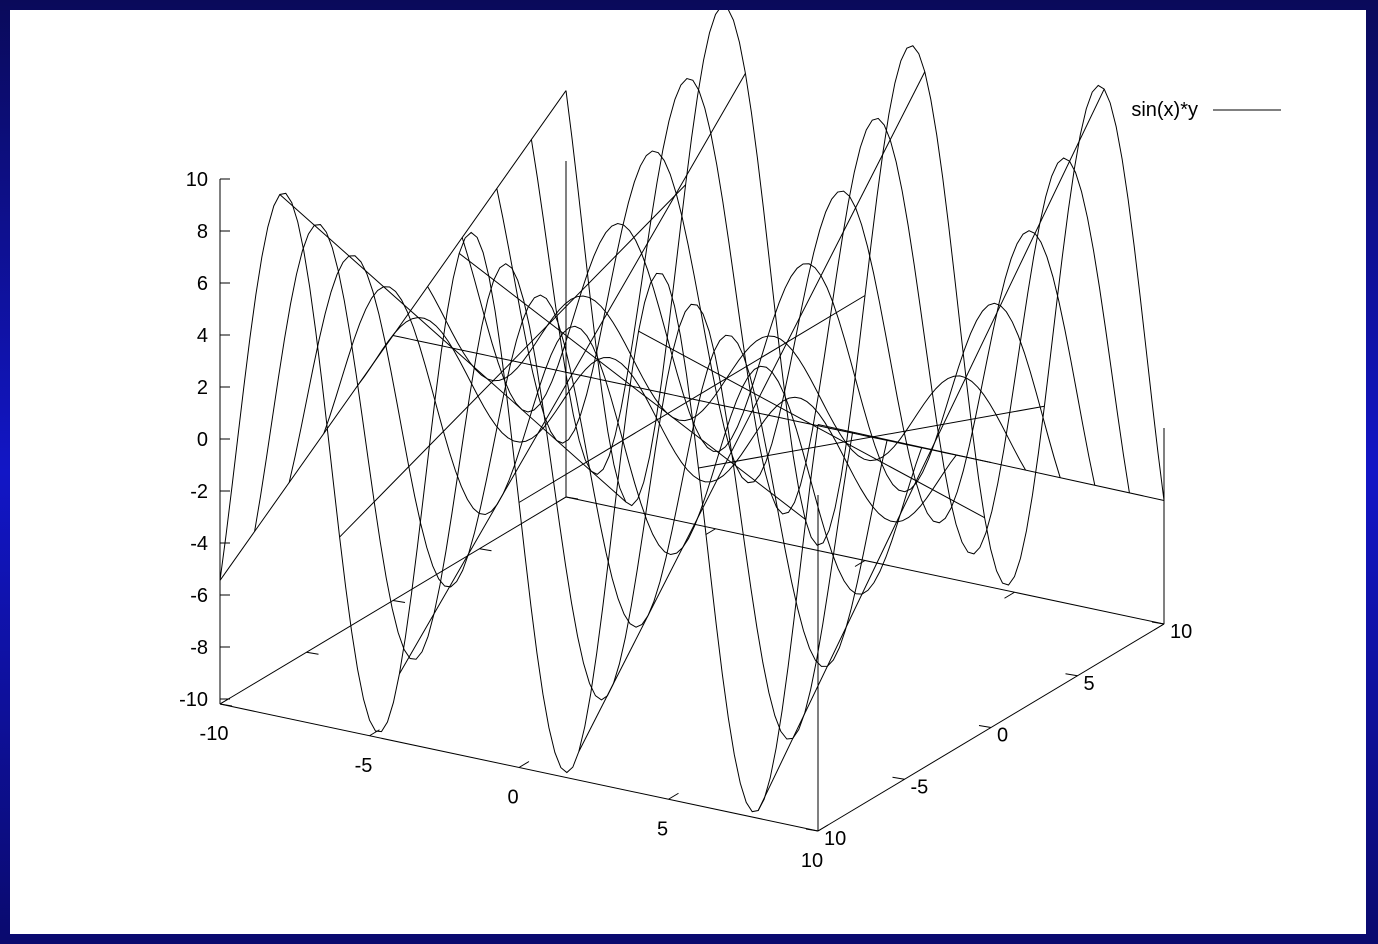  I want to click on z-tick-label-3: 4, so click(202, 336).